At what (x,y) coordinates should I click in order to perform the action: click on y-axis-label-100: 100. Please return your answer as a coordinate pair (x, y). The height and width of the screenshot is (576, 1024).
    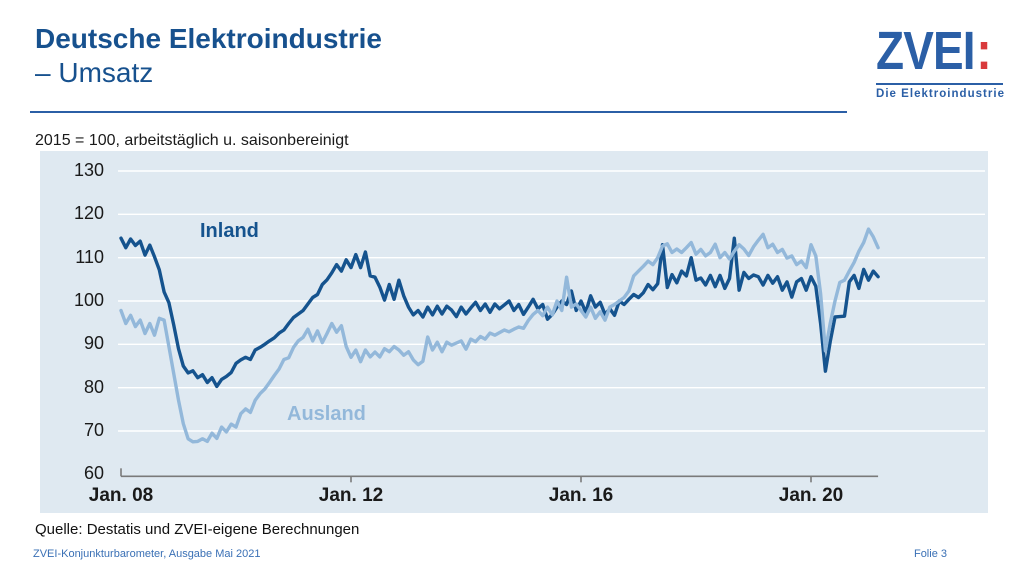
    Looking at the image, I should click on (88, 299).